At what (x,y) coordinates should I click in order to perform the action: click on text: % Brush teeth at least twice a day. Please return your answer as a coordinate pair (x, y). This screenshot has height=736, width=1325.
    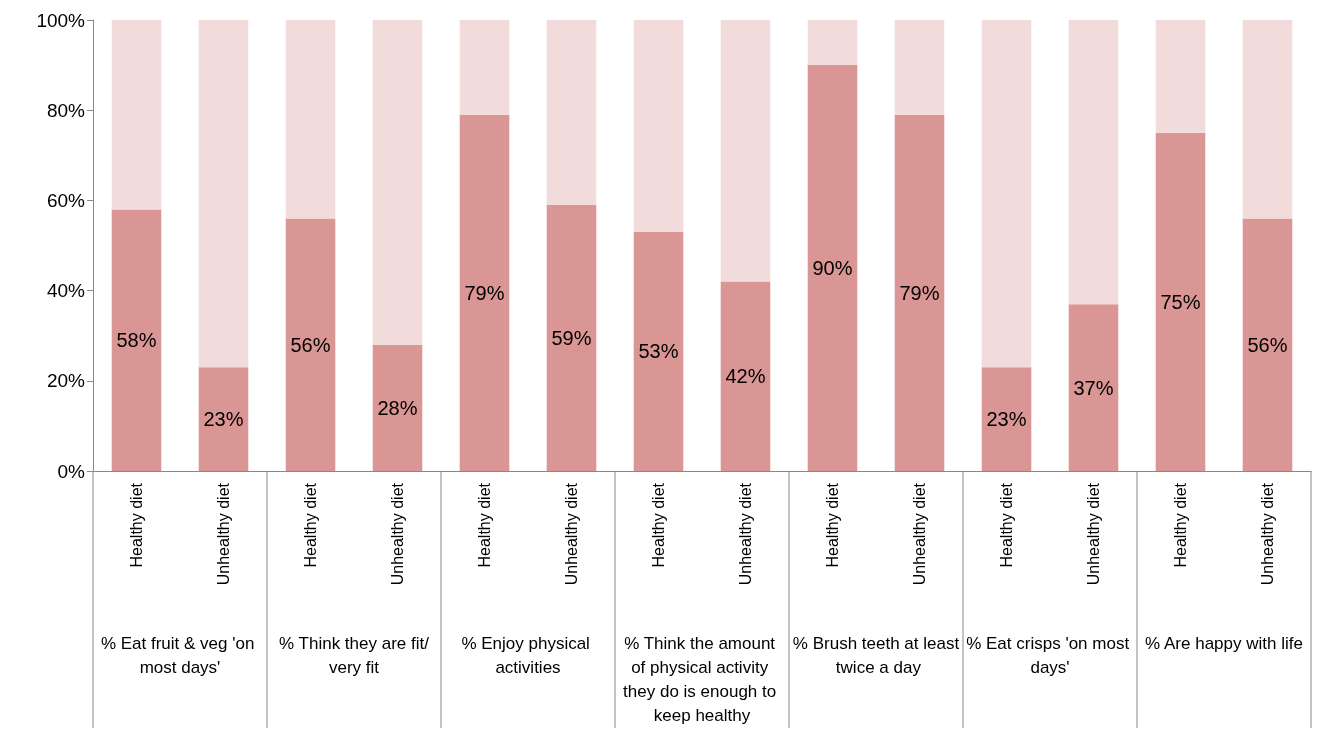
    Looking at the image, I should click on (876, 655).